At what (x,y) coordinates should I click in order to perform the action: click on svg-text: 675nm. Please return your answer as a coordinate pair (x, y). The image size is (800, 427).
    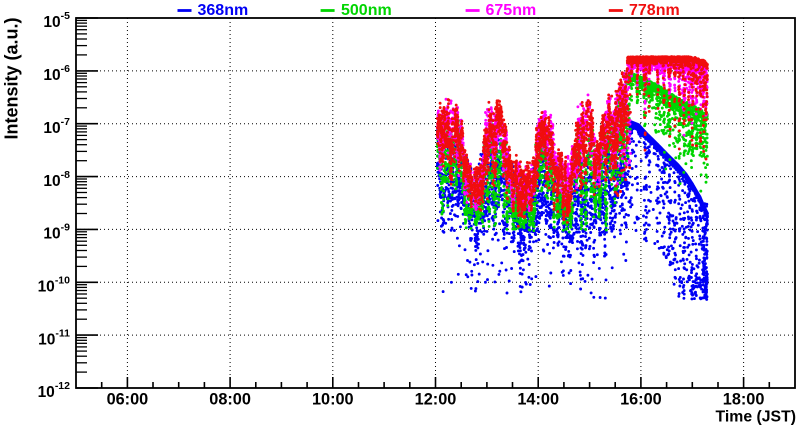
    Looking at the image, I should click on (511, 10).